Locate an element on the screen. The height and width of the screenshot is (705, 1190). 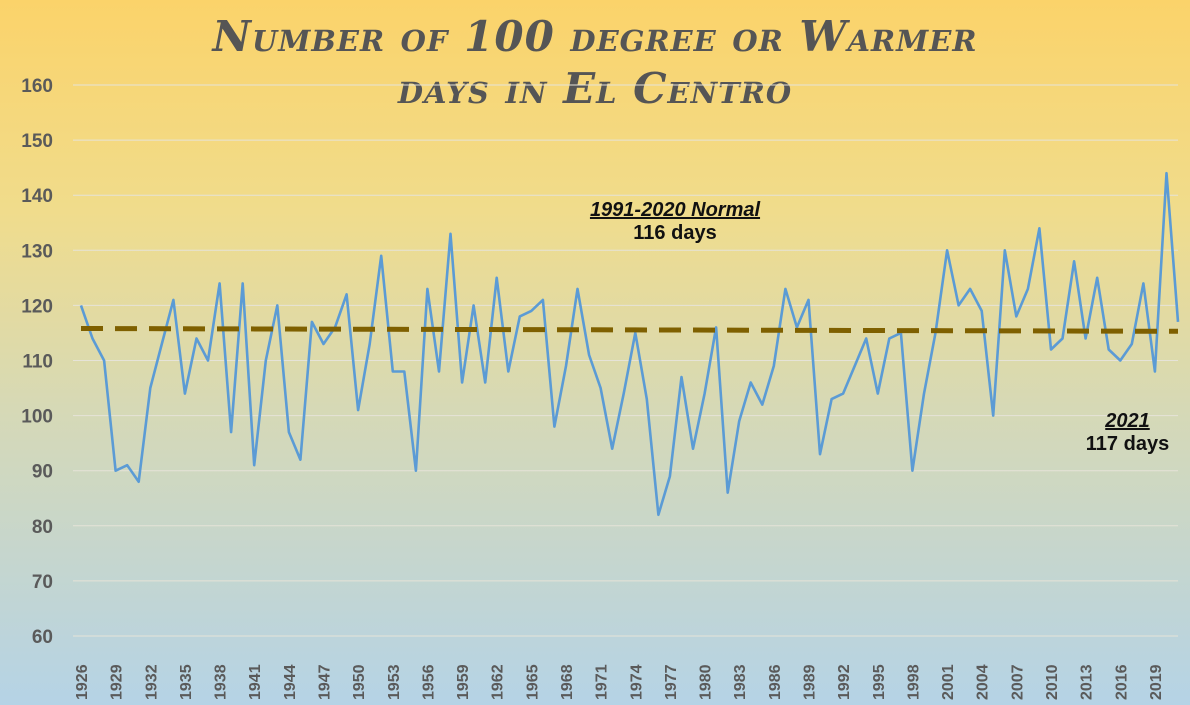
x-tick-label: 2016 is located at coordinates (1121, 682).